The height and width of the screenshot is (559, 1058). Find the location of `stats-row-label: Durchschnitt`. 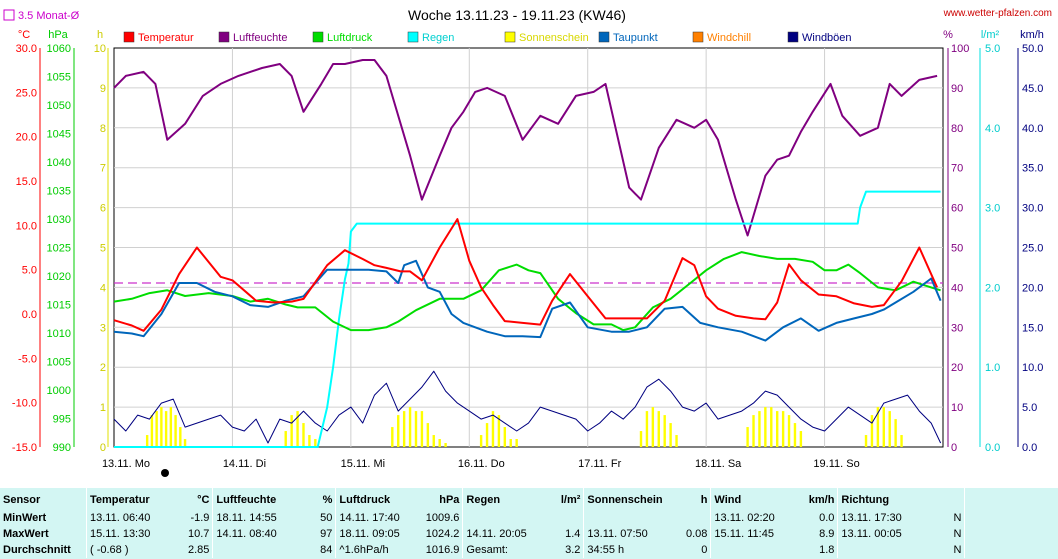

stats-row-label: Durchschnitt is located at coordinates (37, 550).